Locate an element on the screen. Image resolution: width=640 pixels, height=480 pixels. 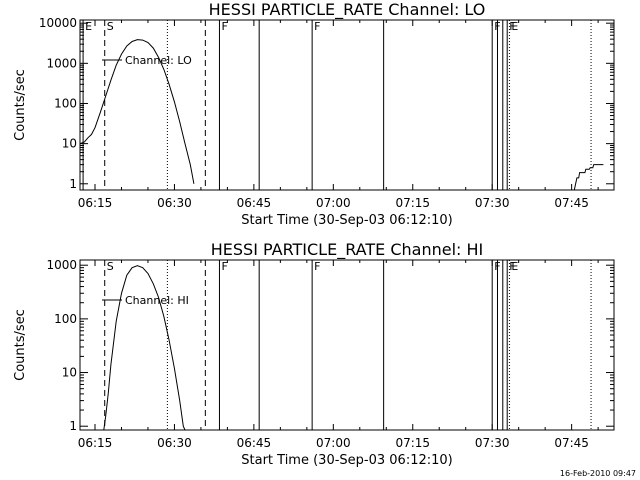
legend-label: Channel: LO is located at coordinates (158, 60).